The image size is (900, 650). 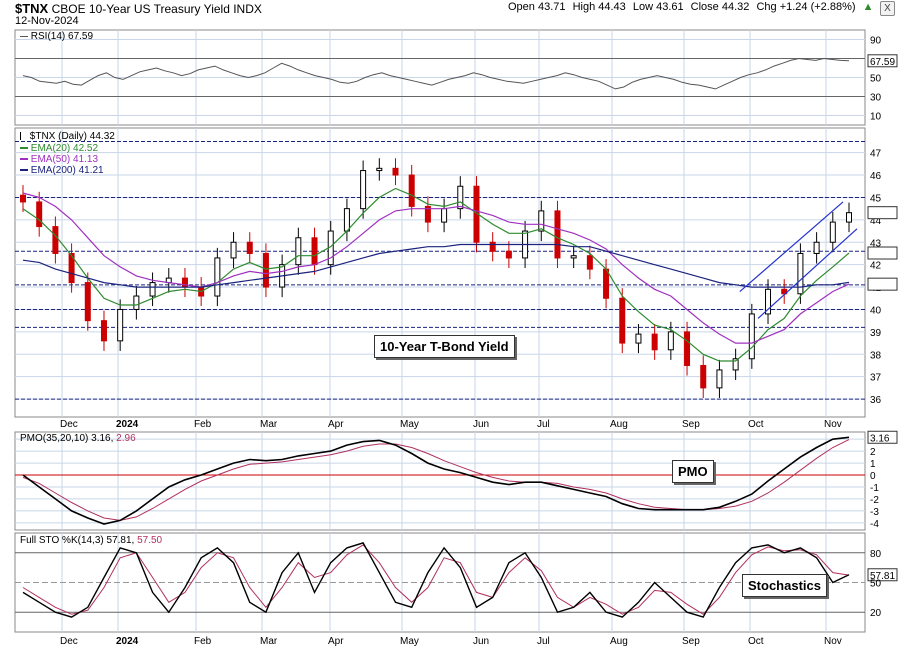 I want to click on ema50-current-tag: 41.13, so click(x=882, y=285).